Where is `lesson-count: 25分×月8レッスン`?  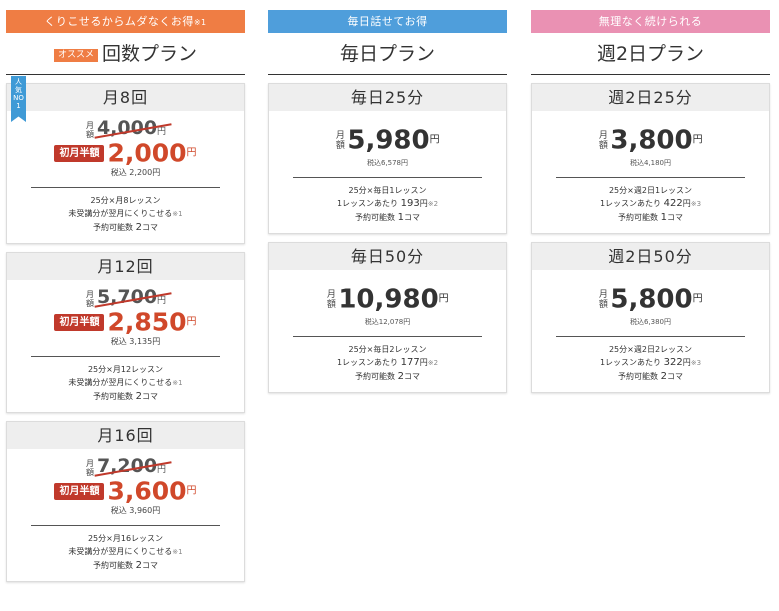
lesson-count: 25分×月8レッスン is located at coordinates (125, 200).